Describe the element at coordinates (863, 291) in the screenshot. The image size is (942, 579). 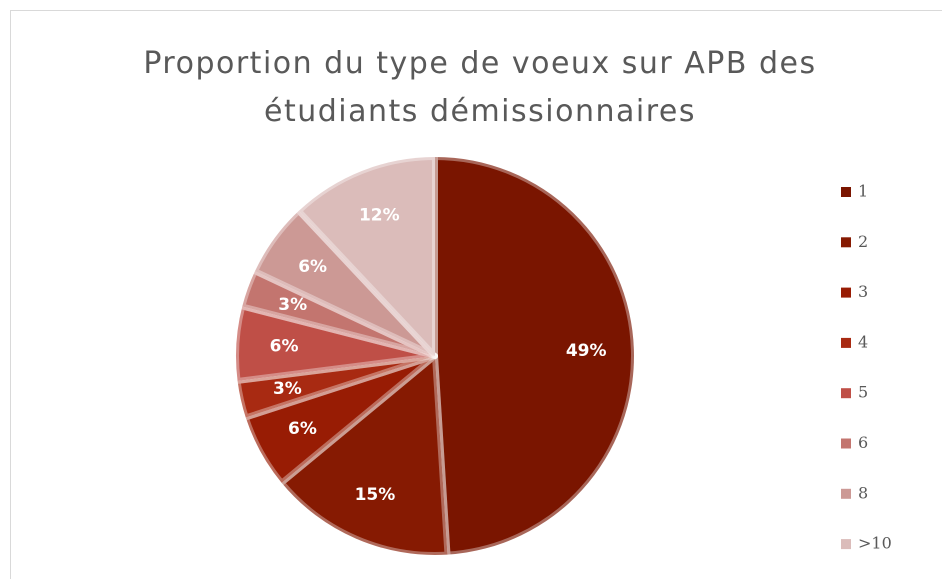
I see `legend-label: 3` at that location.